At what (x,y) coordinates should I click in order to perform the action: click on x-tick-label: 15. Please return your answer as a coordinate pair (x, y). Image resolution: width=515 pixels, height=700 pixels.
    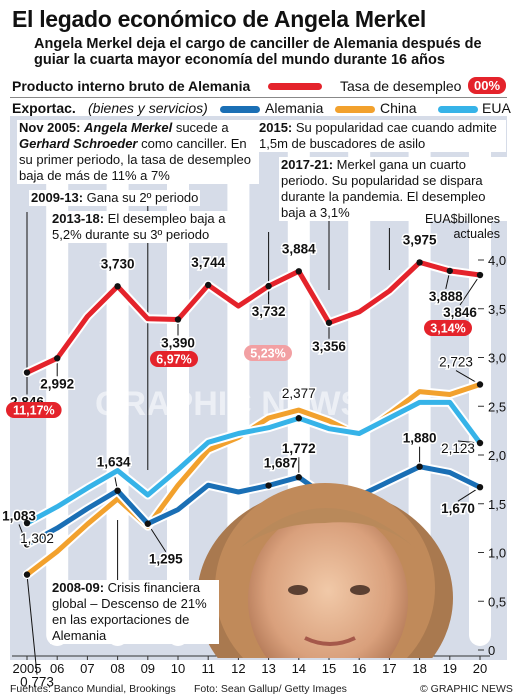
    Looking at the image, I should click on (329, 668).